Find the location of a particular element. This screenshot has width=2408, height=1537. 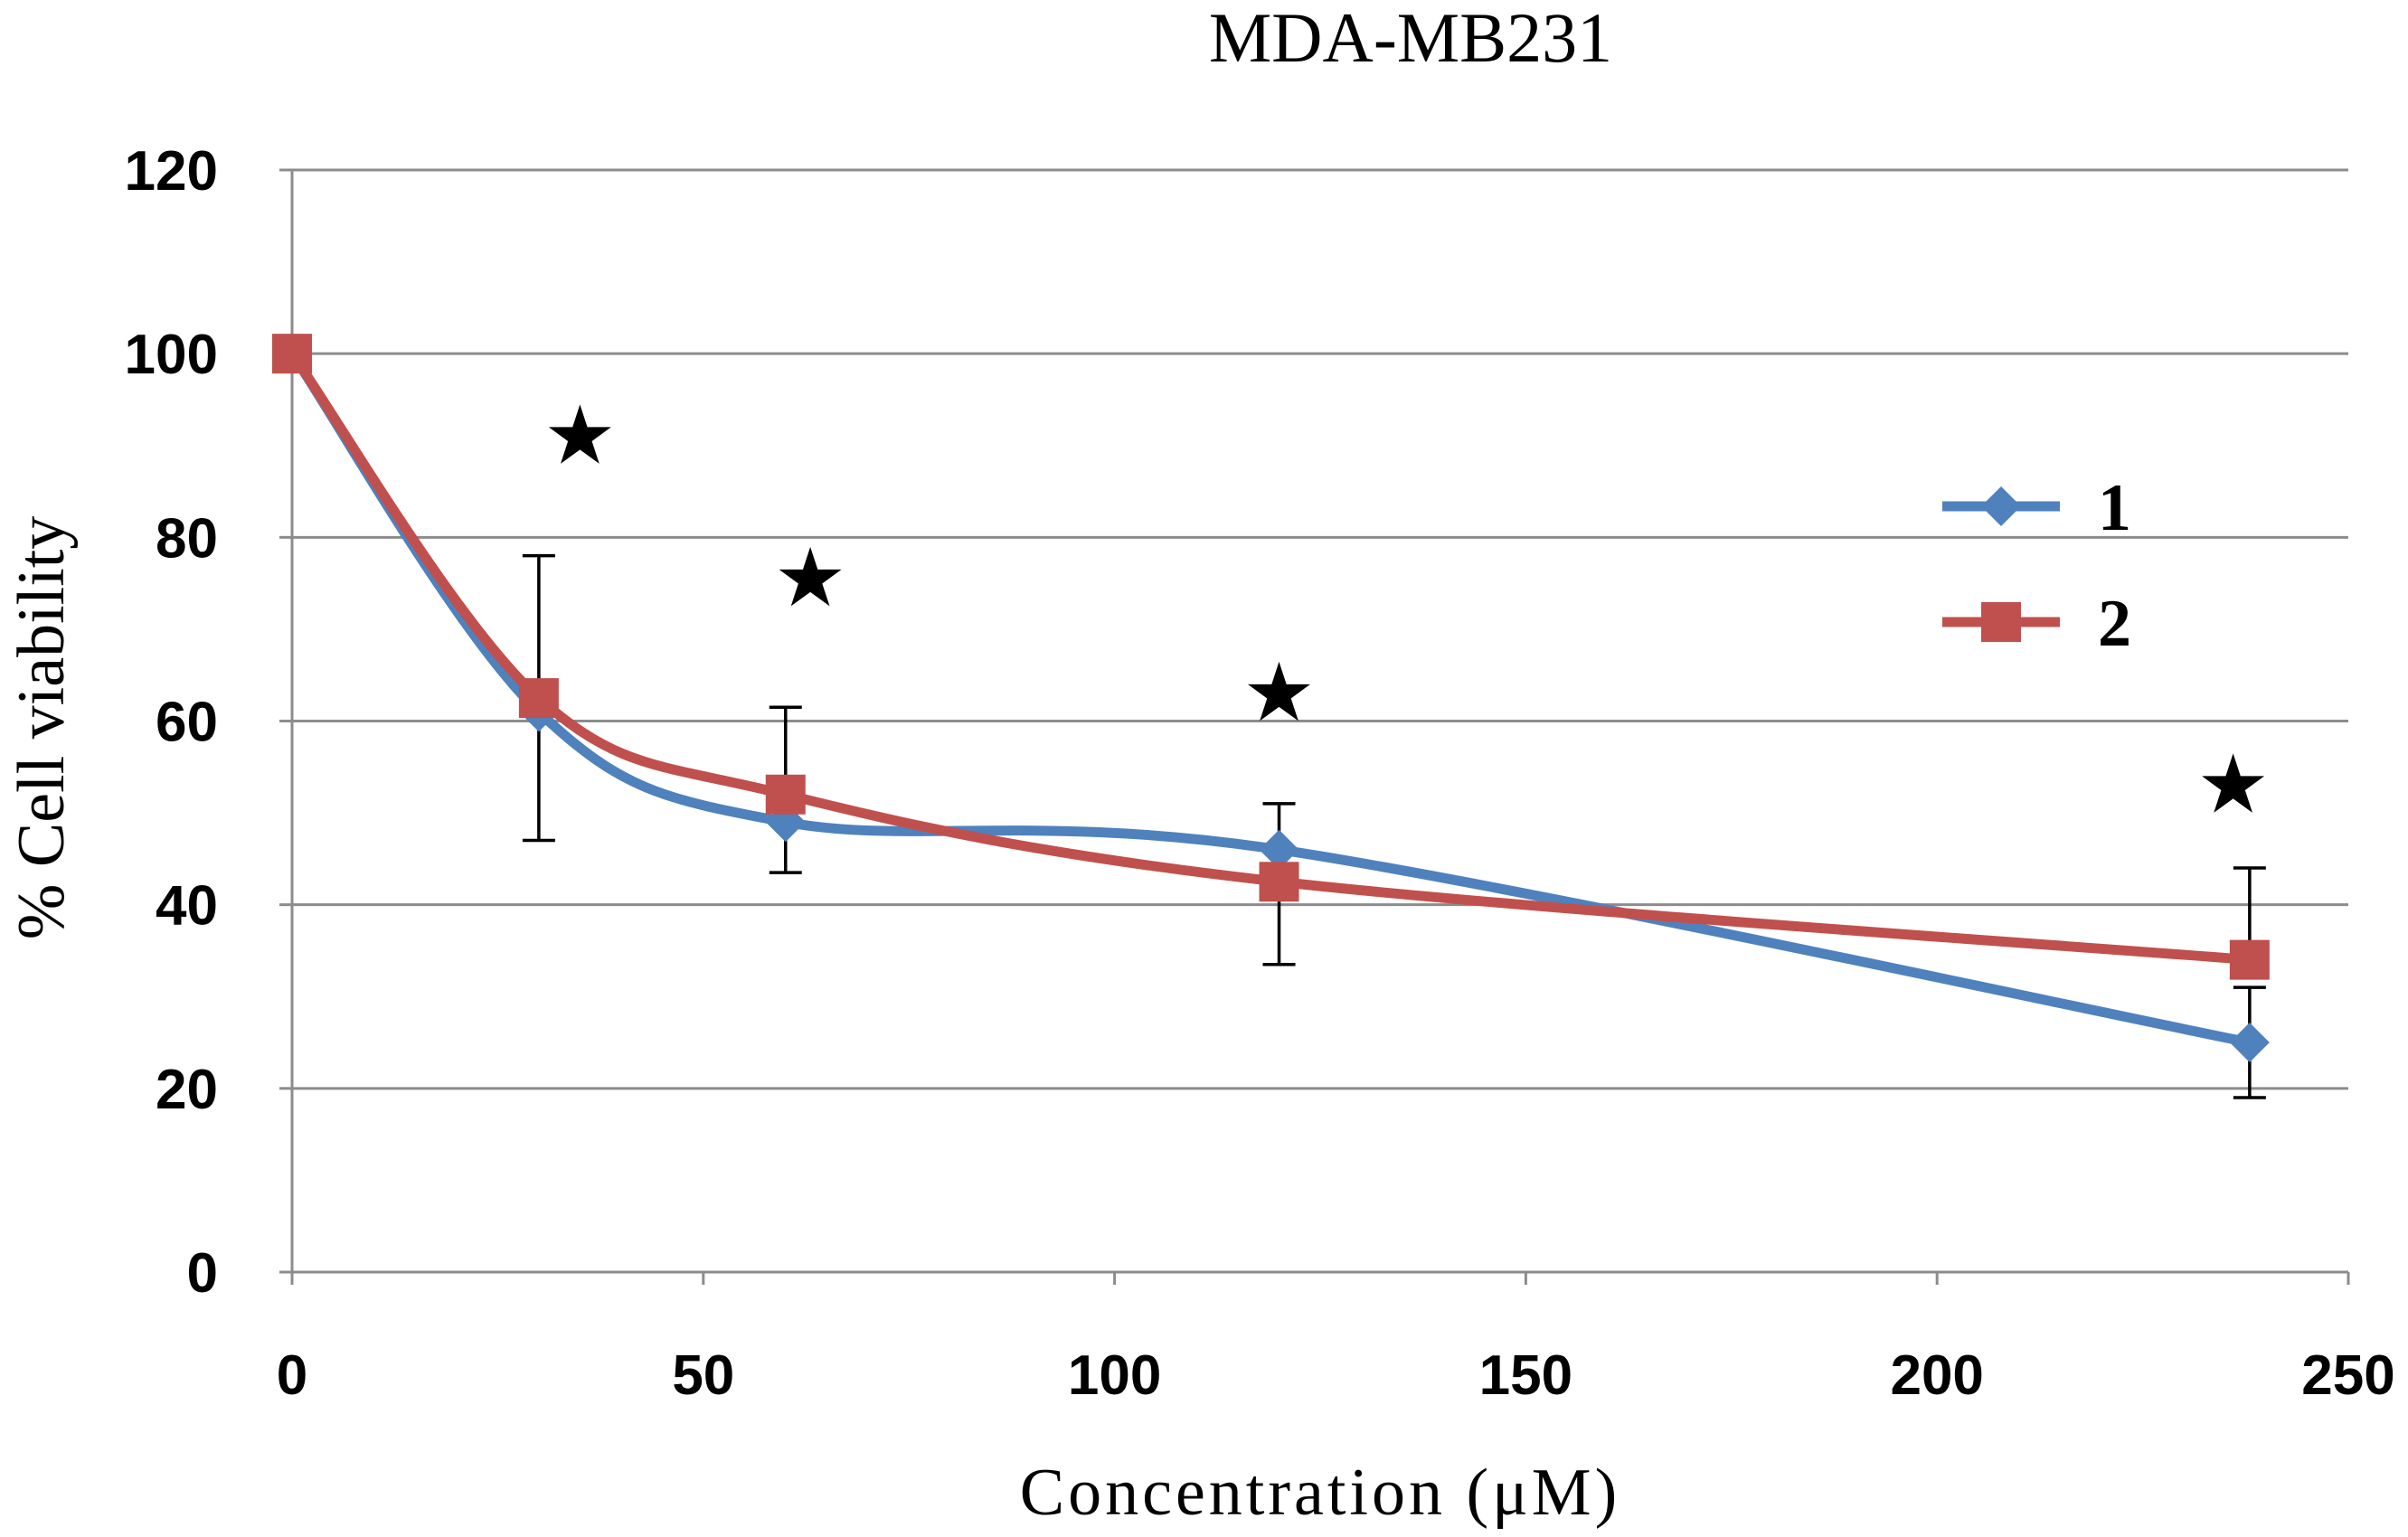

x-tick-label: 200 is located at coordinates (1936, 1375).